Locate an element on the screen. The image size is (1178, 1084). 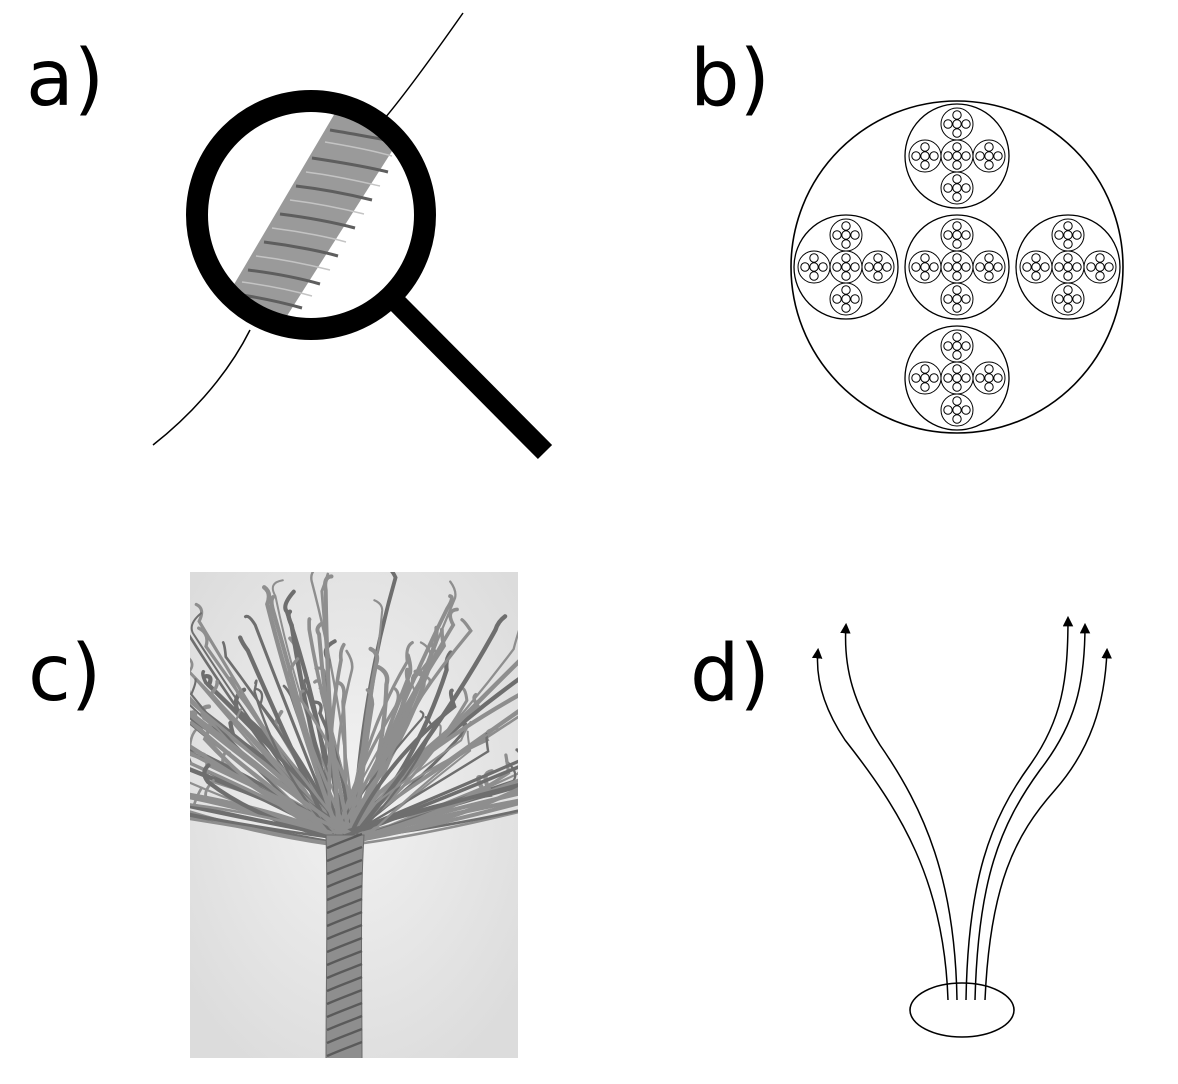
rope-thin-line is located at coordinates (308, 229).